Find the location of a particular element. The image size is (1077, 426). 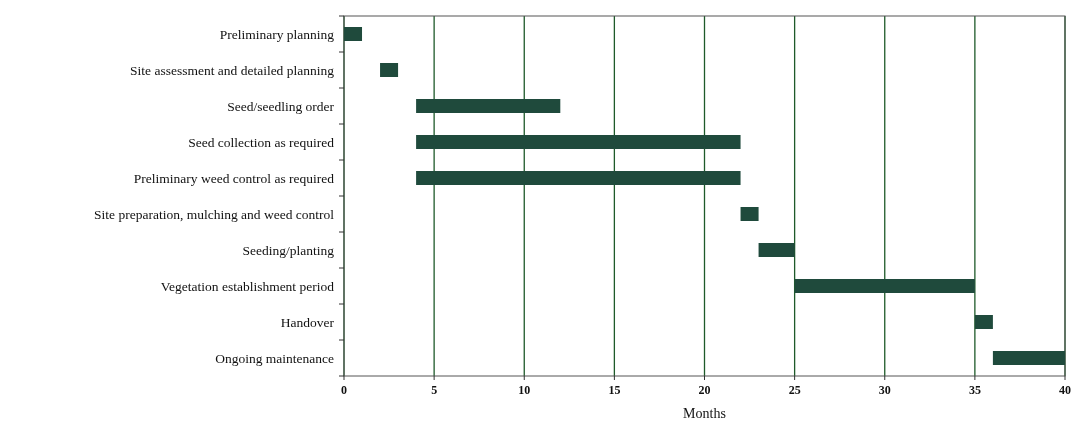

x-tick-label: 10 is located at coordinates (524, 390).